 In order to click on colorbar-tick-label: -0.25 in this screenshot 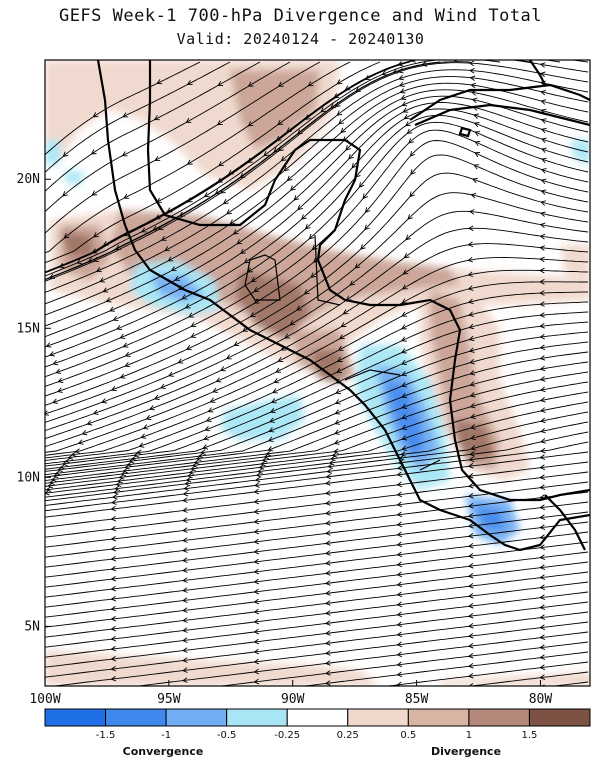, I will do `click(287, 735)`.